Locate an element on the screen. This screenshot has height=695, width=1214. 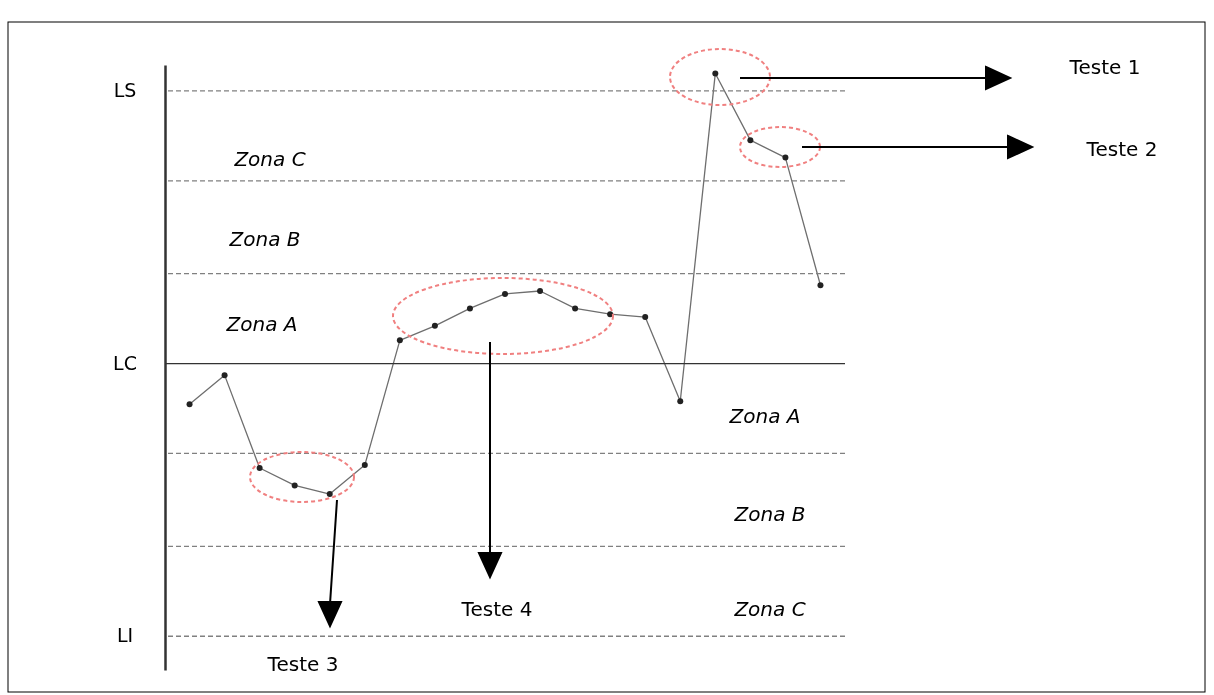
text: Teste 1 is located at coordinates (1104, 67).